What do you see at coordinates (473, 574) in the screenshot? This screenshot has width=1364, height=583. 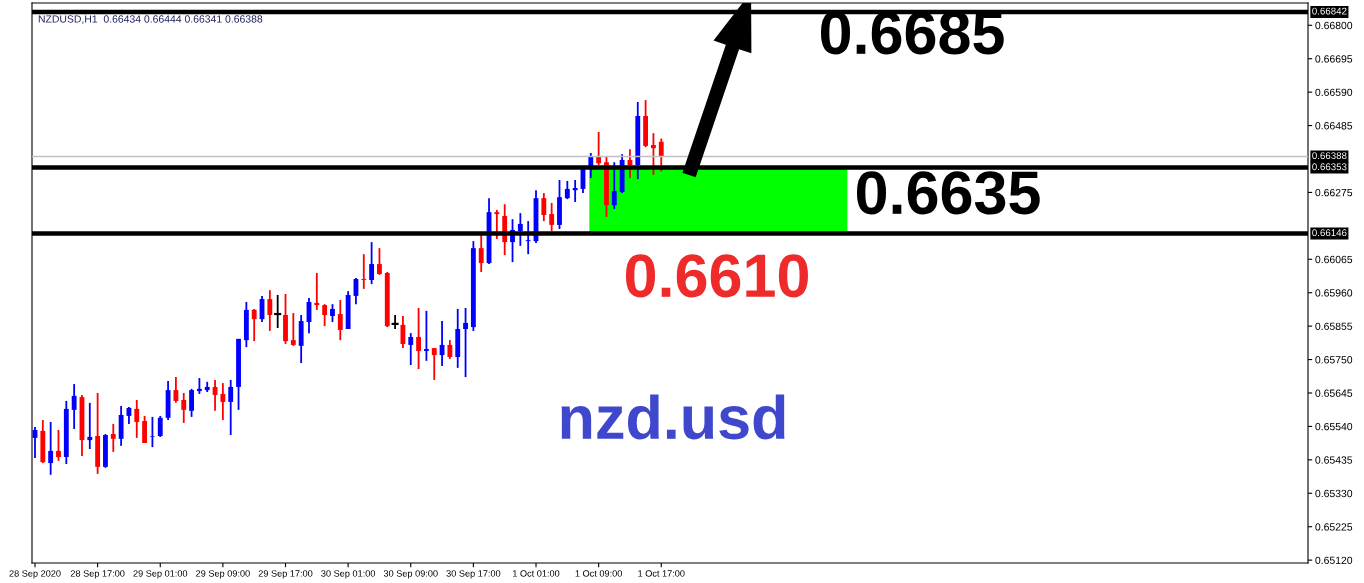 I see `x-tick-label: 30 Sep 17:00` at bounding box center [473, 574].